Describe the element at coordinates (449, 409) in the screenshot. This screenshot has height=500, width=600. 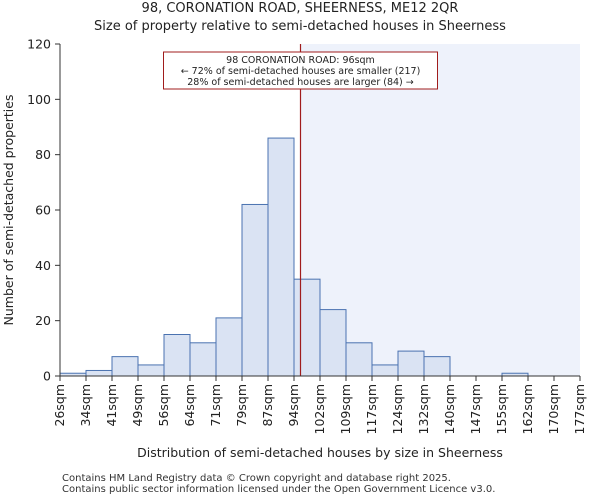
I see `x-tick-label: 140sqm` at that location.